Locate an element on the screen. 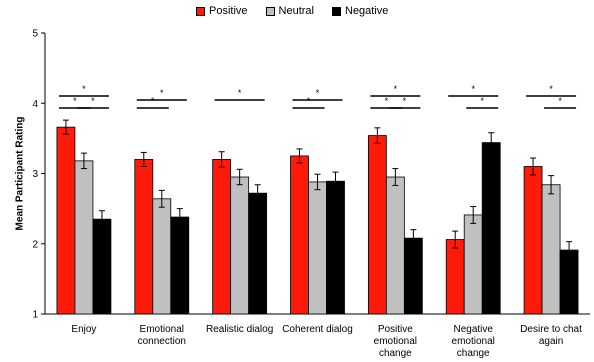 This screenshot has height=362, width=594. legend-item-positive: Positive is located at coordinates (222, 11).